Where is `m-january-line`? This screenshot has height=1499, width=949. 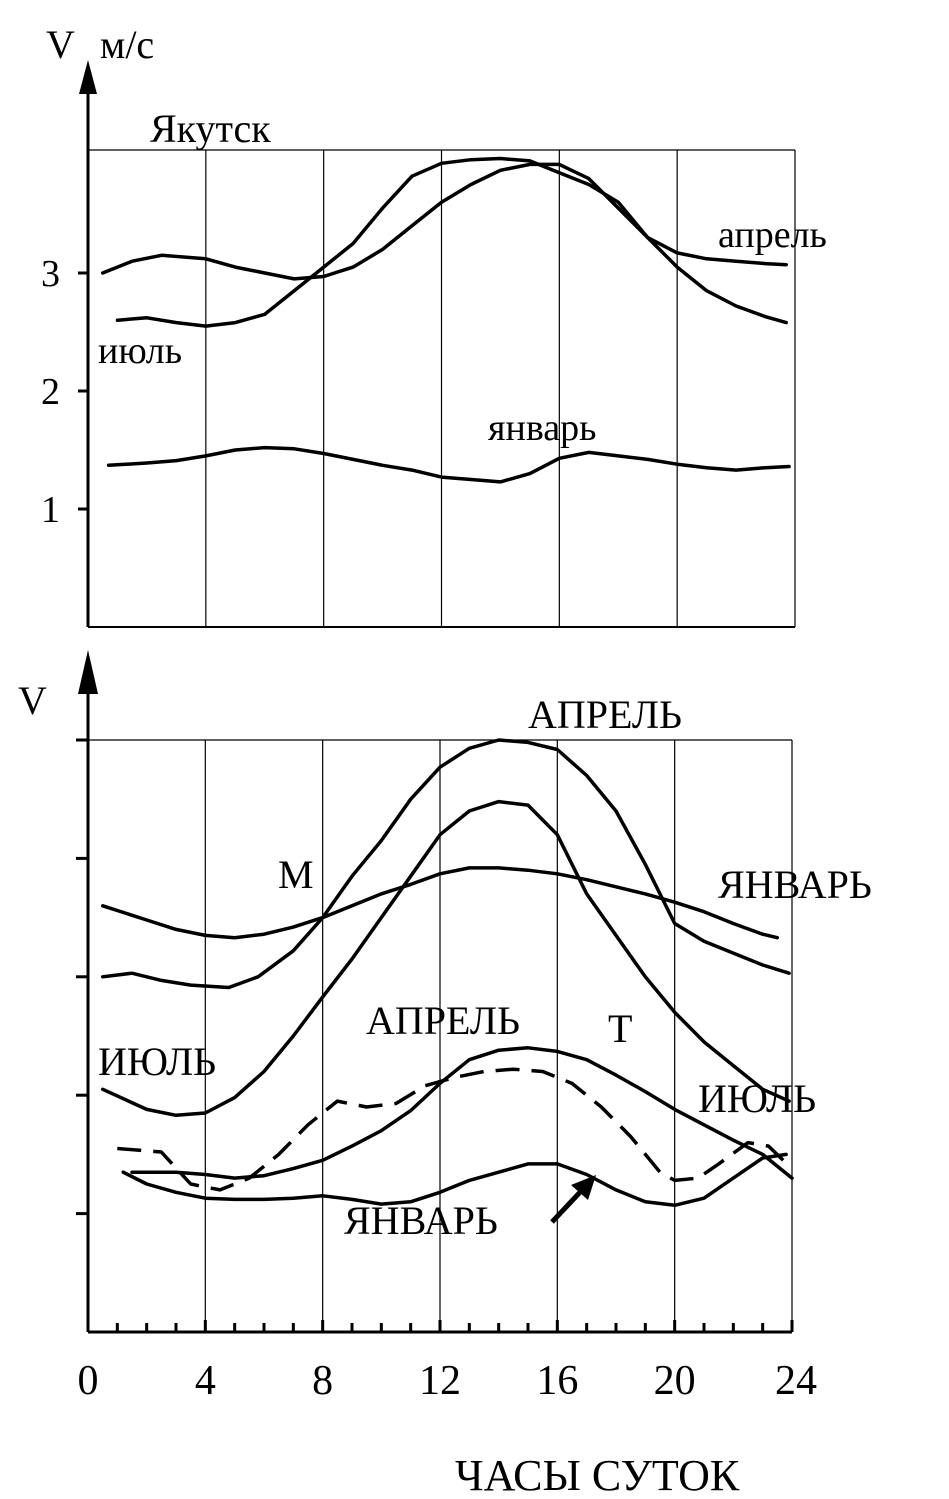
m-january-line is located at coordinates (440, 903).